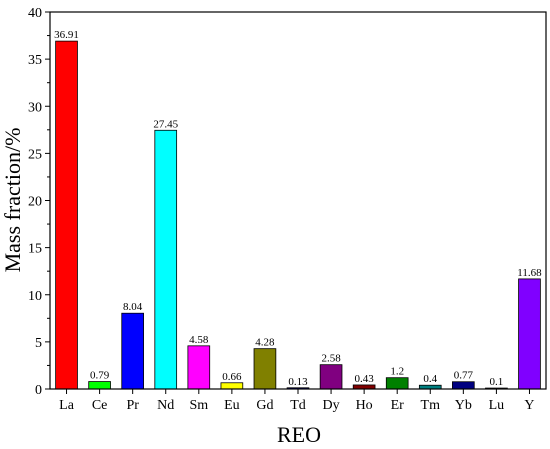 The height and width of the screenshot is (449, 550). Describe the element at coordinates (331, 405) in the screenshot. I see `x-tick-label-dy: Dy` at that location.